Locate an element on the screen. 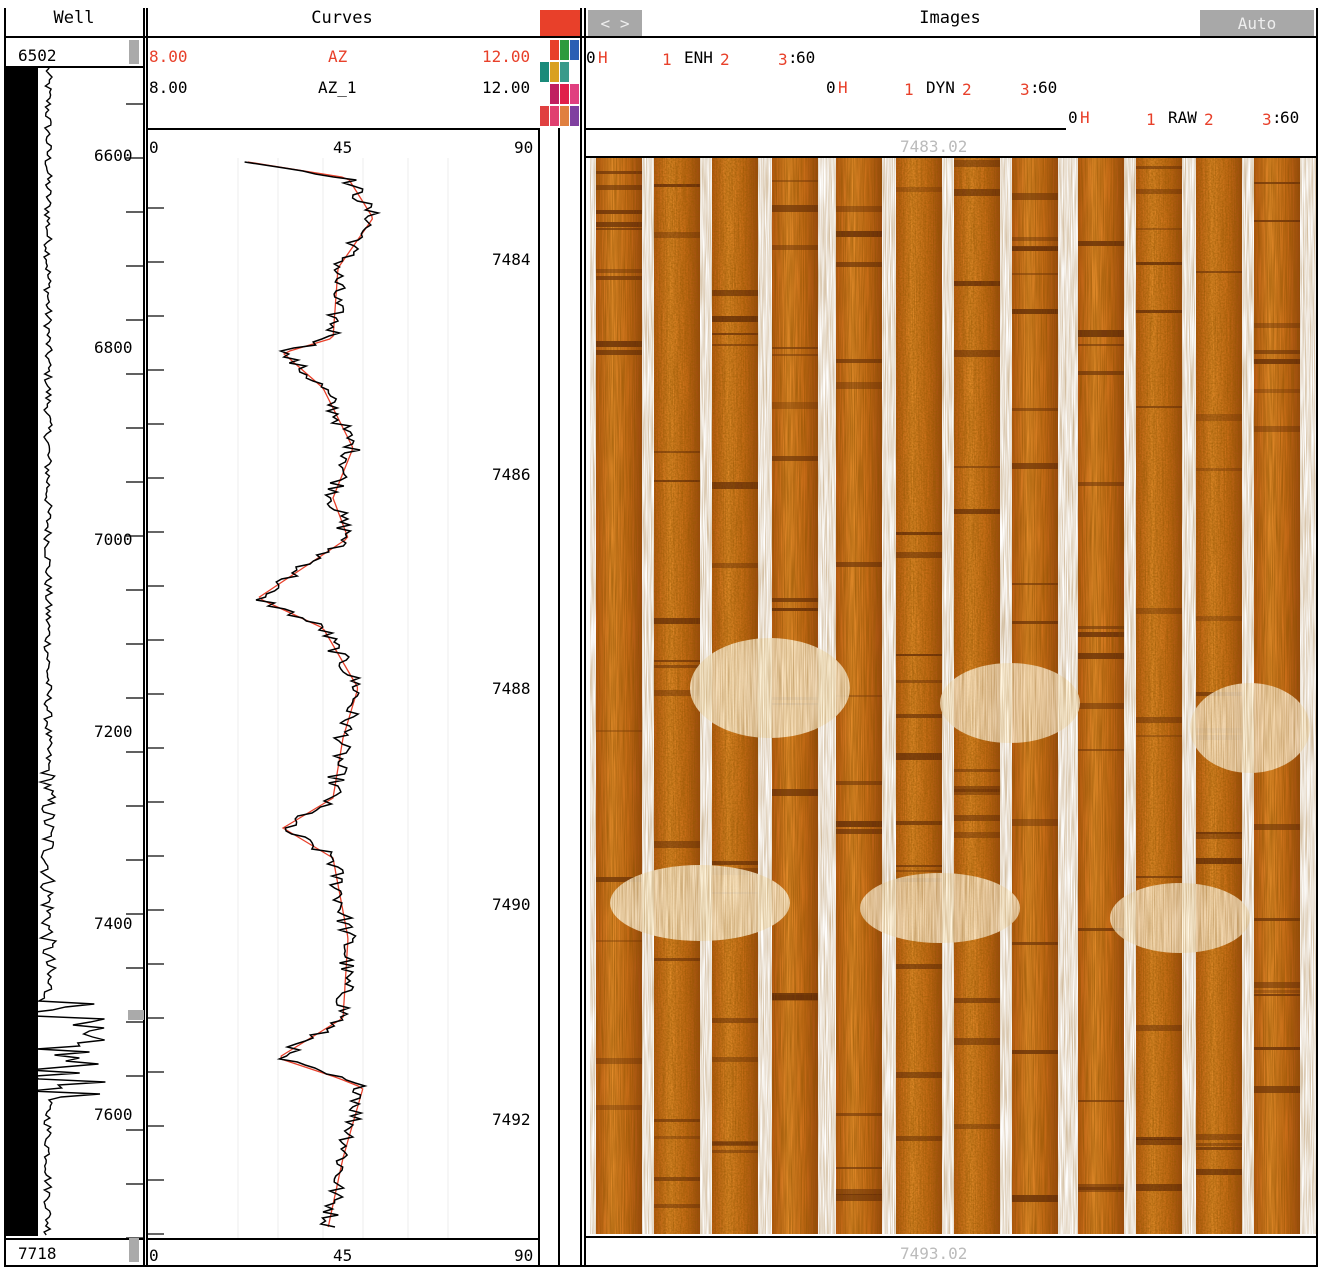  curve-depth-7490: 7490 is located at coordinates (511, 904).